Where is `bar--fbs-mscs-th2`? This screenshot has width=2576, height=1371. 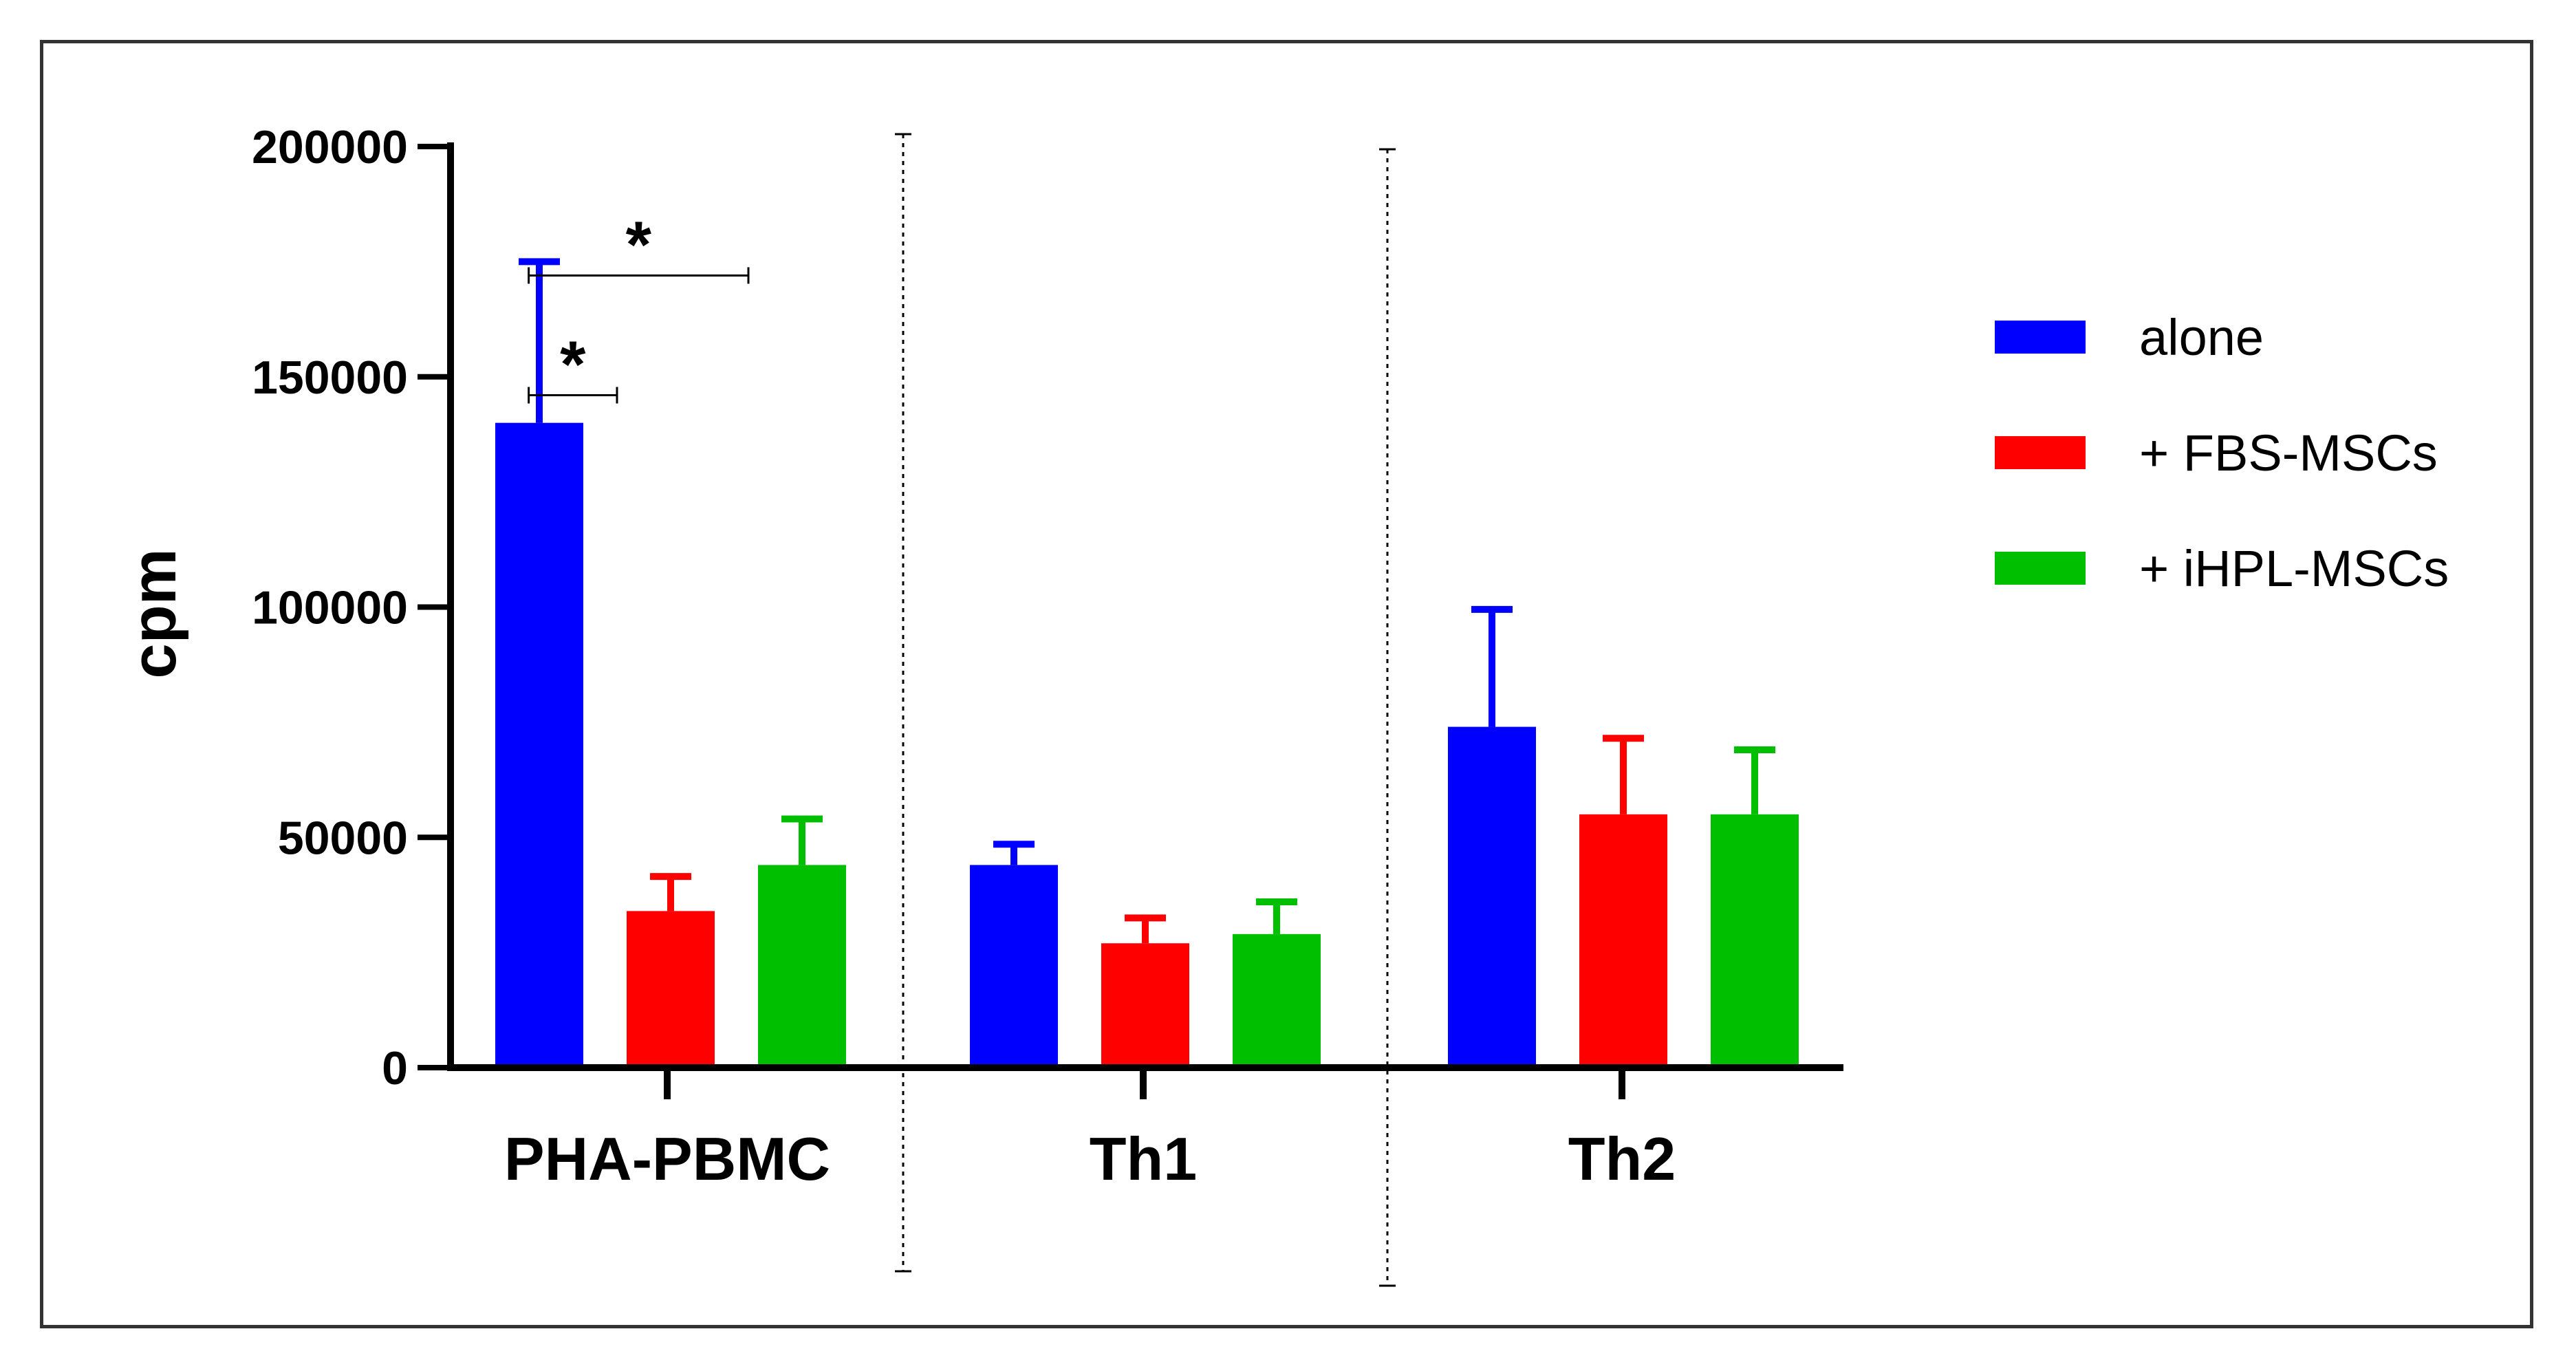 bar--fbs-mscs-th2 is located at coordinates (1623, 941).